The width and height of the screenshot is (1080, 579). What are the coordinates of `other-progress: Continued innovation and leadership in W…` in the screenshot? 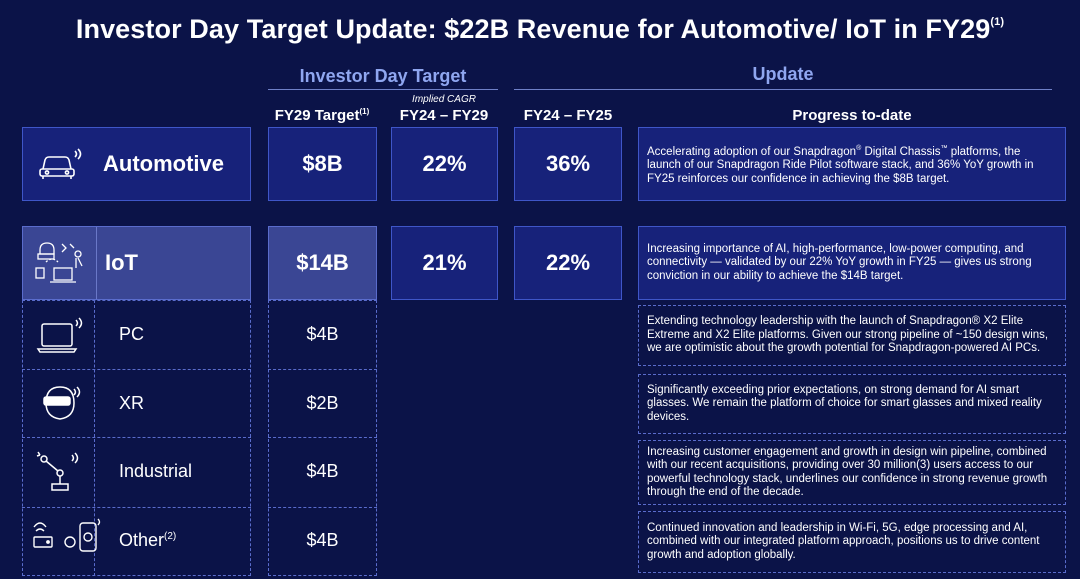 It's located at (852, 542).